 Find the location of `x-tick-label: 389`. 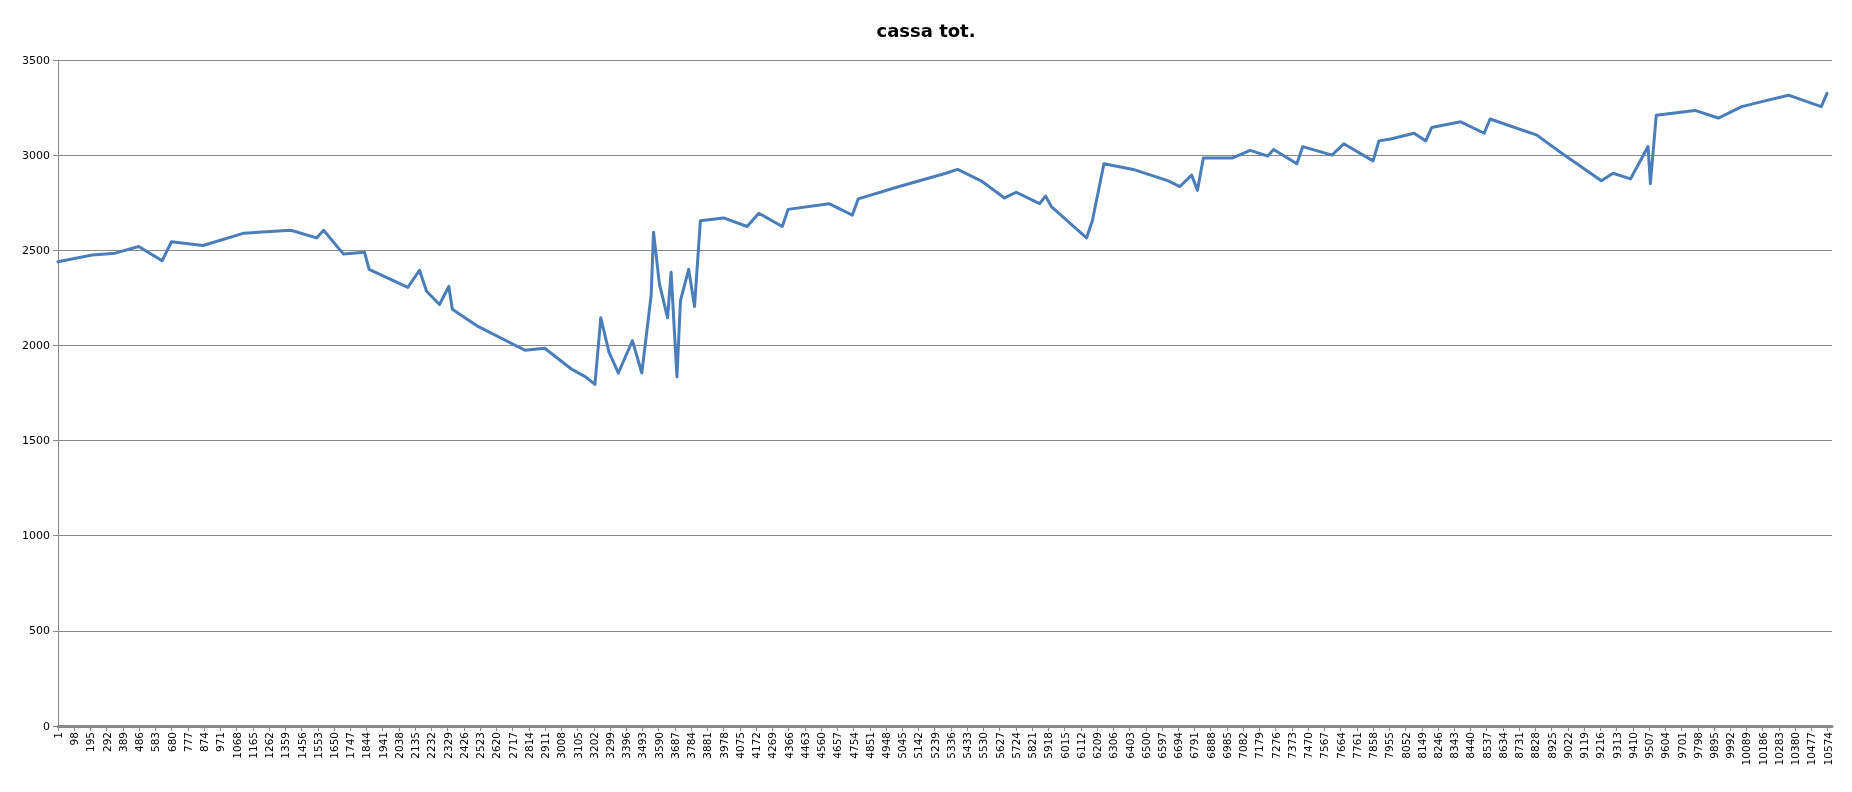

x-tick-label: 389 is located at coordinates (122, 742).